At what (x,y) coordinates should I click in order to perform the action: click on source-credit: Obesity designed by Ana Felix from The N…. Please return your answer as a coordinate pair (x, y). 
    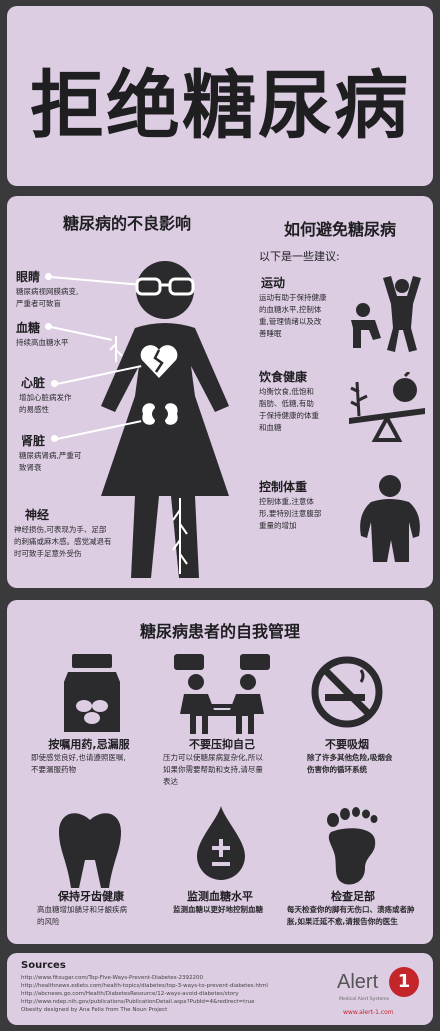
    Looking at the image, I should click on (94, 1010).